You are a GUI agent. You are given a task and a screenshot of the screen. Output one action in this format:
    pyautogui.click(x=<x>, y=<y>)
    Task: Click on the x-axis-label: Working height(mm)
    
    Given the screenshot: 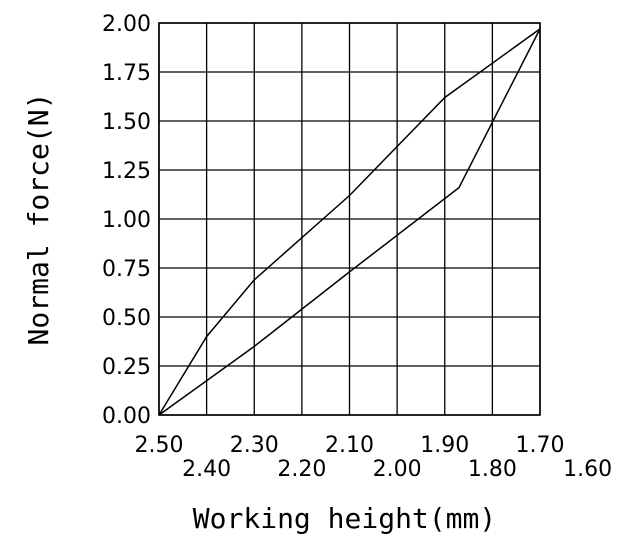 What is the action you would take?
    pyautogui.click(x=344, y=518)
    